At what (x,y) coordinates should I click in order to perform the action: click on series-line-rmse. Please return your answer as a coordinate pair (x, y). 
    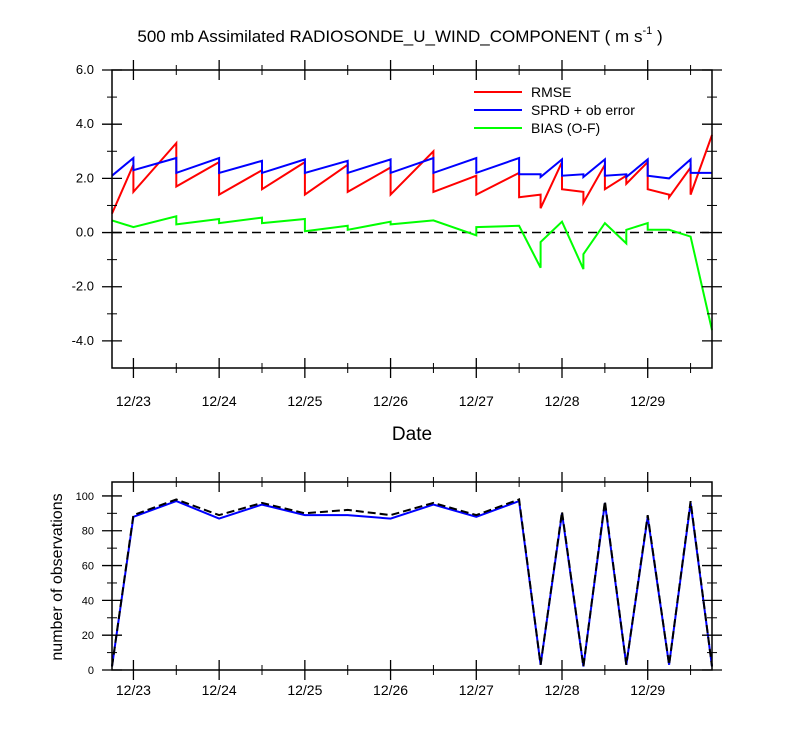
    Looking at the image, I should click on (412, 174).